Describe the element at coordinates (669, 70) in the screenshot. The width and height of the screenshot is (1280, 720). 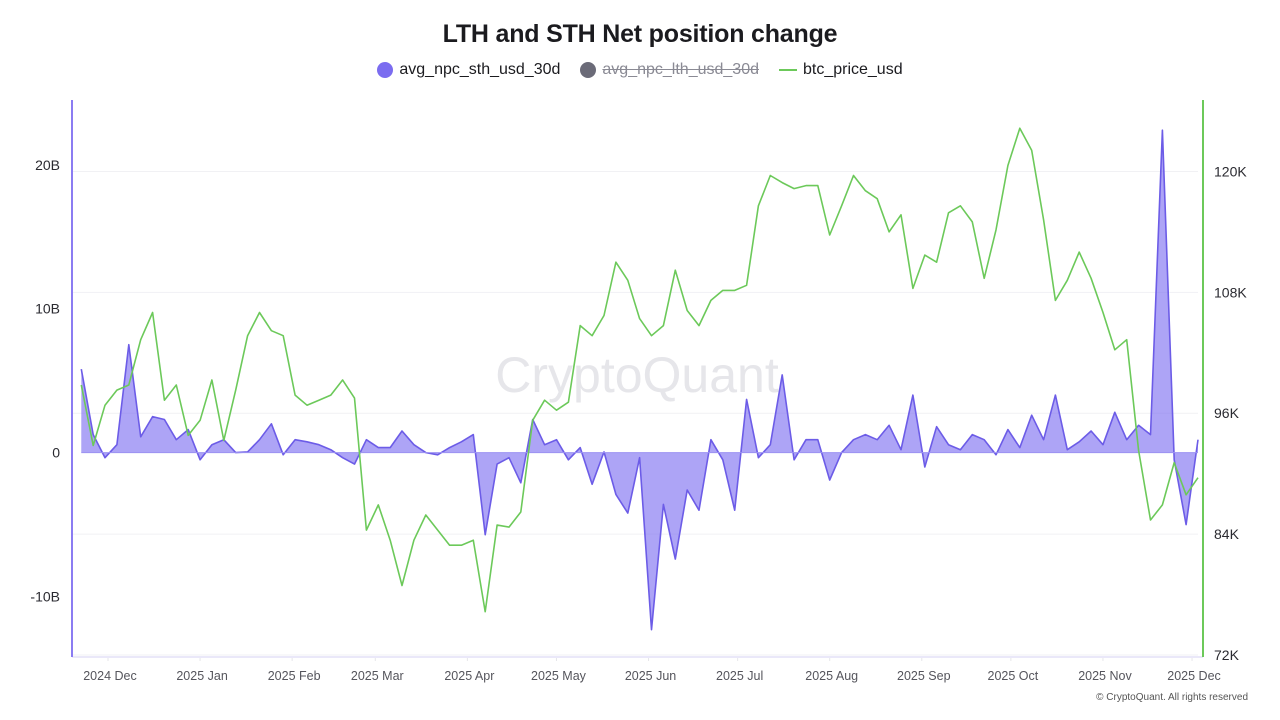
I see `legend-item-lth: avg_npc_lth_usd_30d` at that location.